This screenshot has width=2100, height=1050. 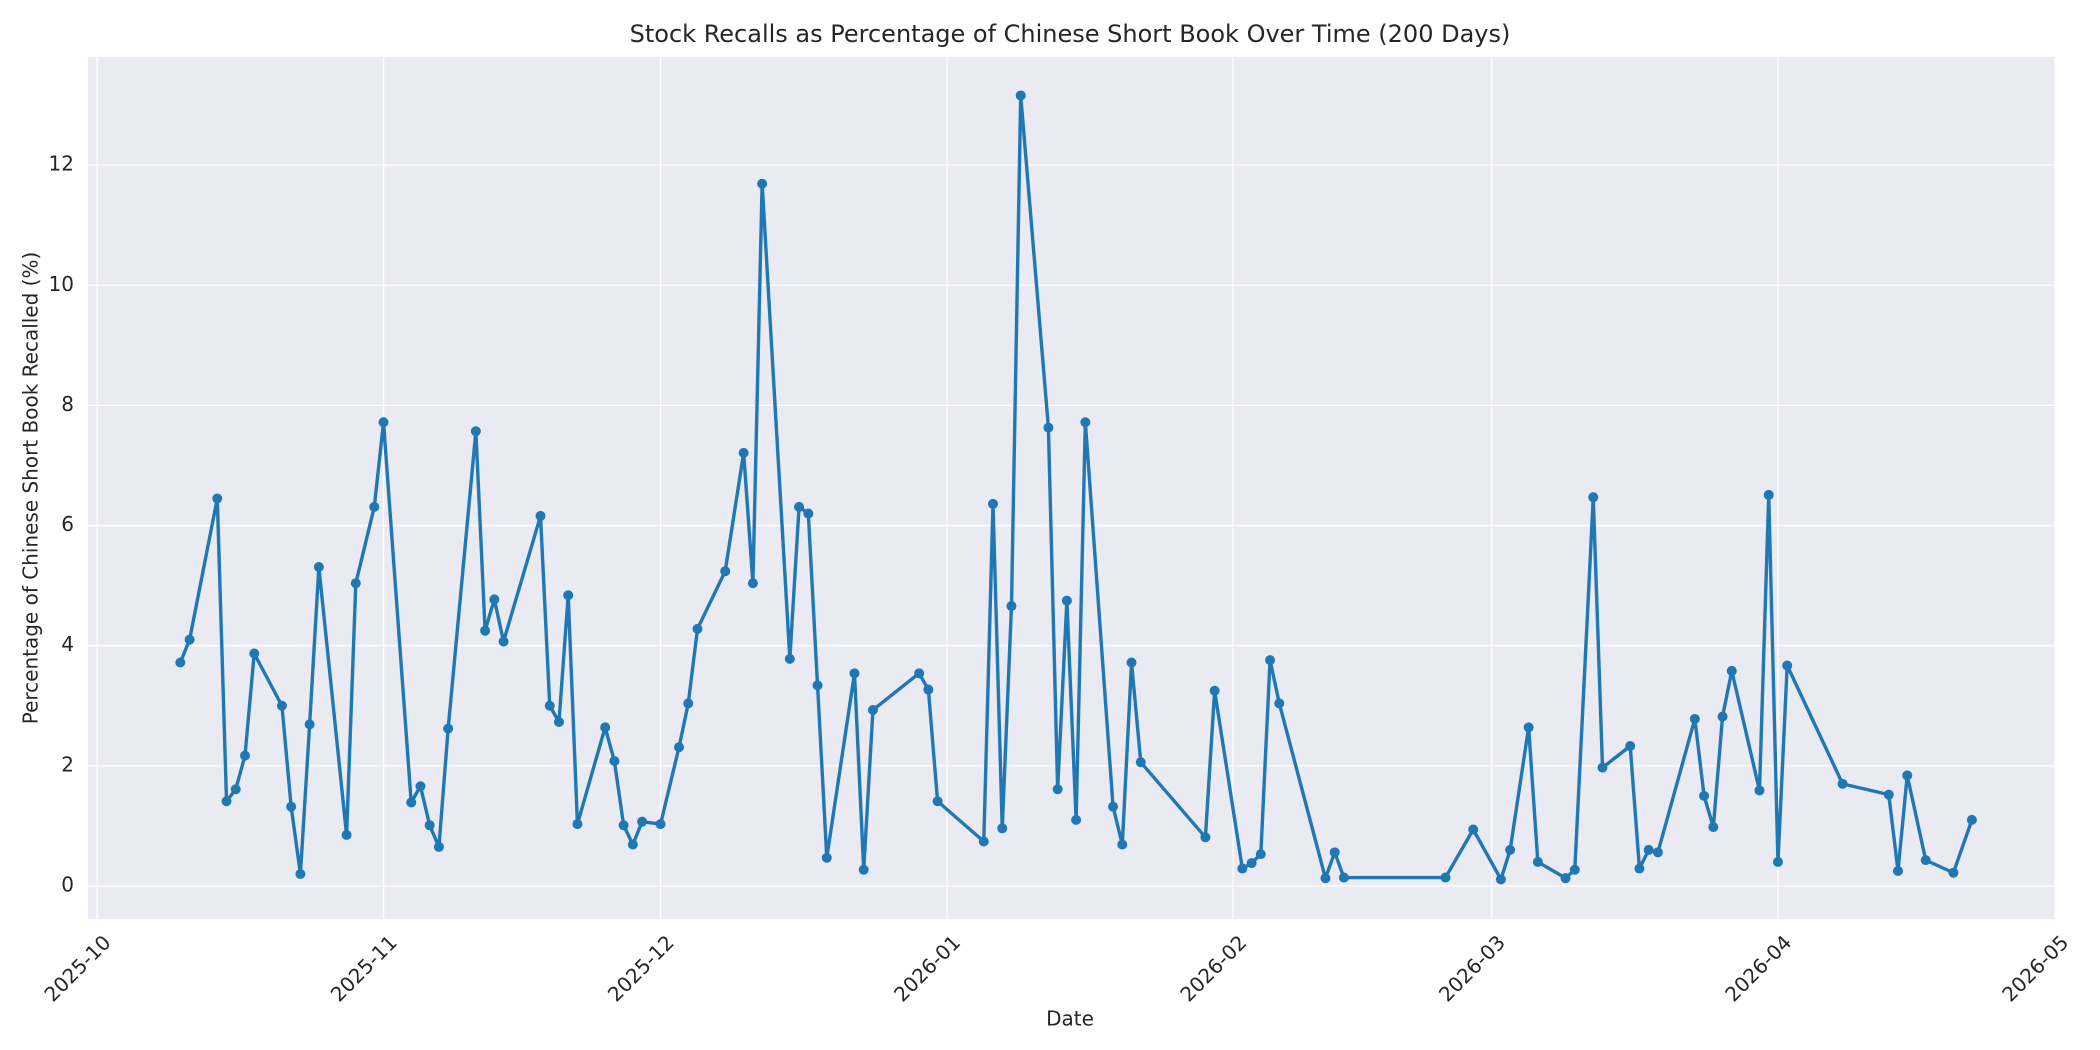 What do you see at coordinates (364, 968) in the screenshot?
I see `x-tick-label: 2025-11` at bounding box center [364, 968].